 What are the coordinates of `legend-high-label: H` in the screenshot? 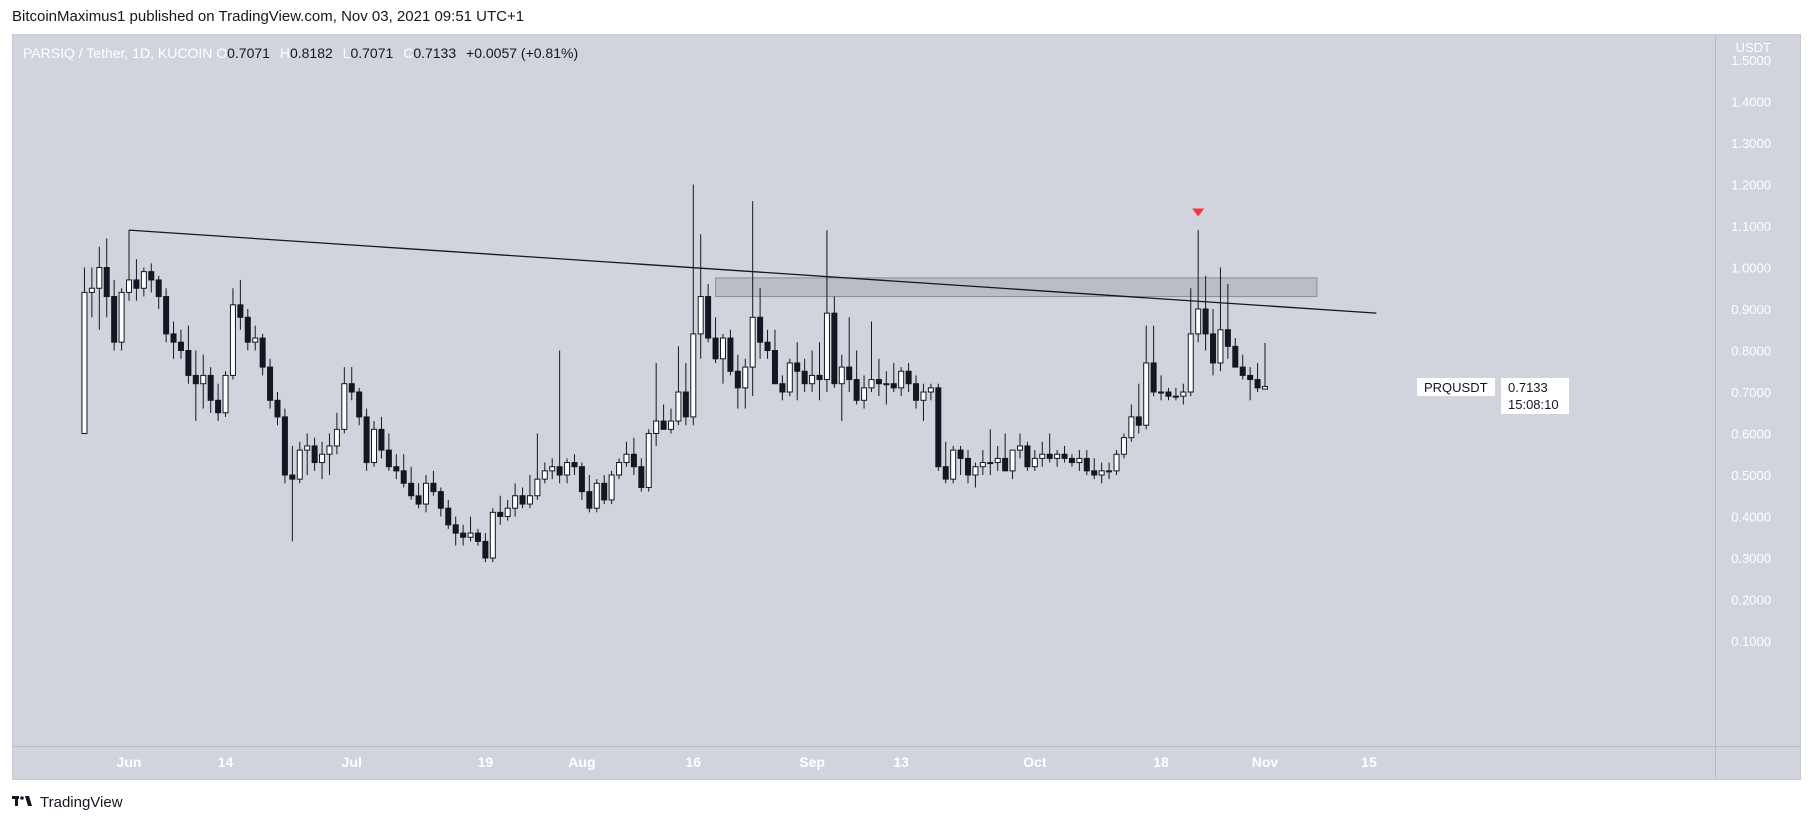 It's located at (284, 53).